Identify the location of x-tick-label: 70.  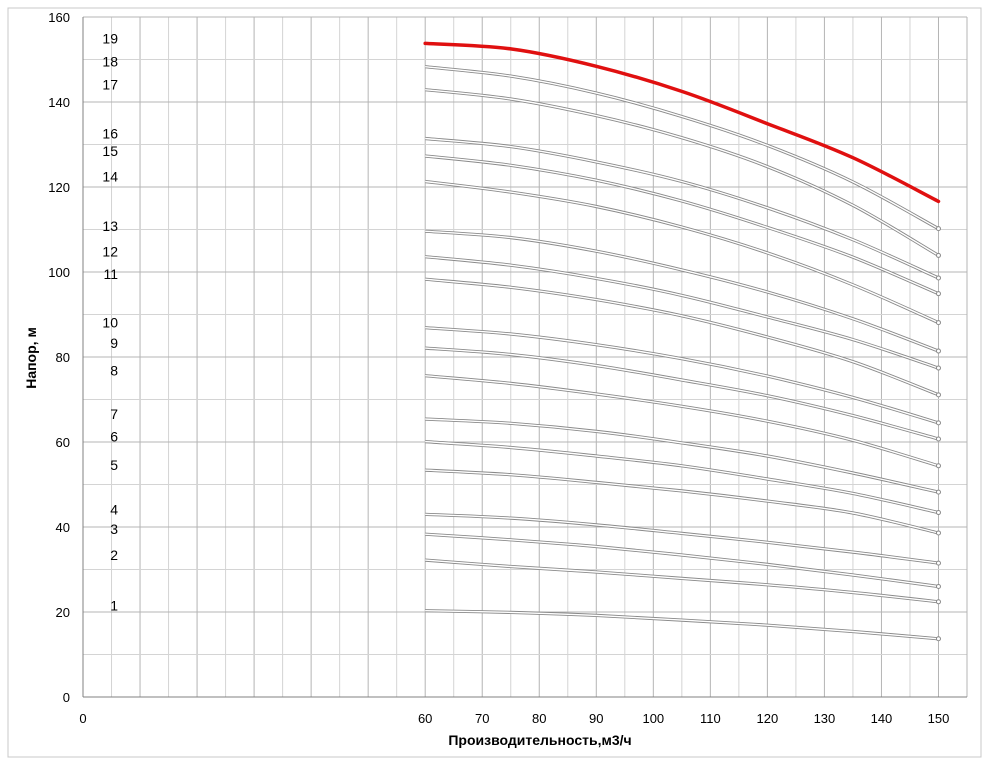
(482, 718).